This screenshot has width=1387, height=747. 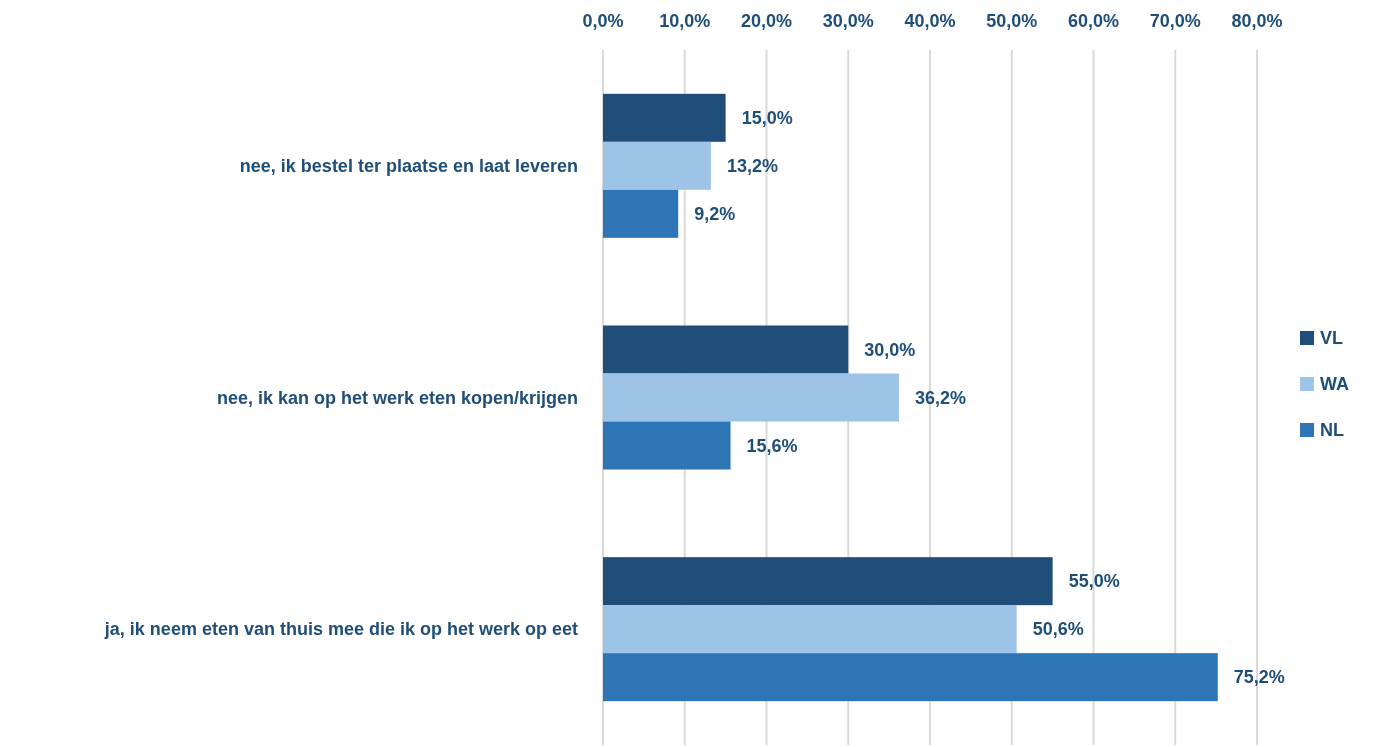 I want to click on x-tick-label: 30,0%, so click(x=848, y=21).